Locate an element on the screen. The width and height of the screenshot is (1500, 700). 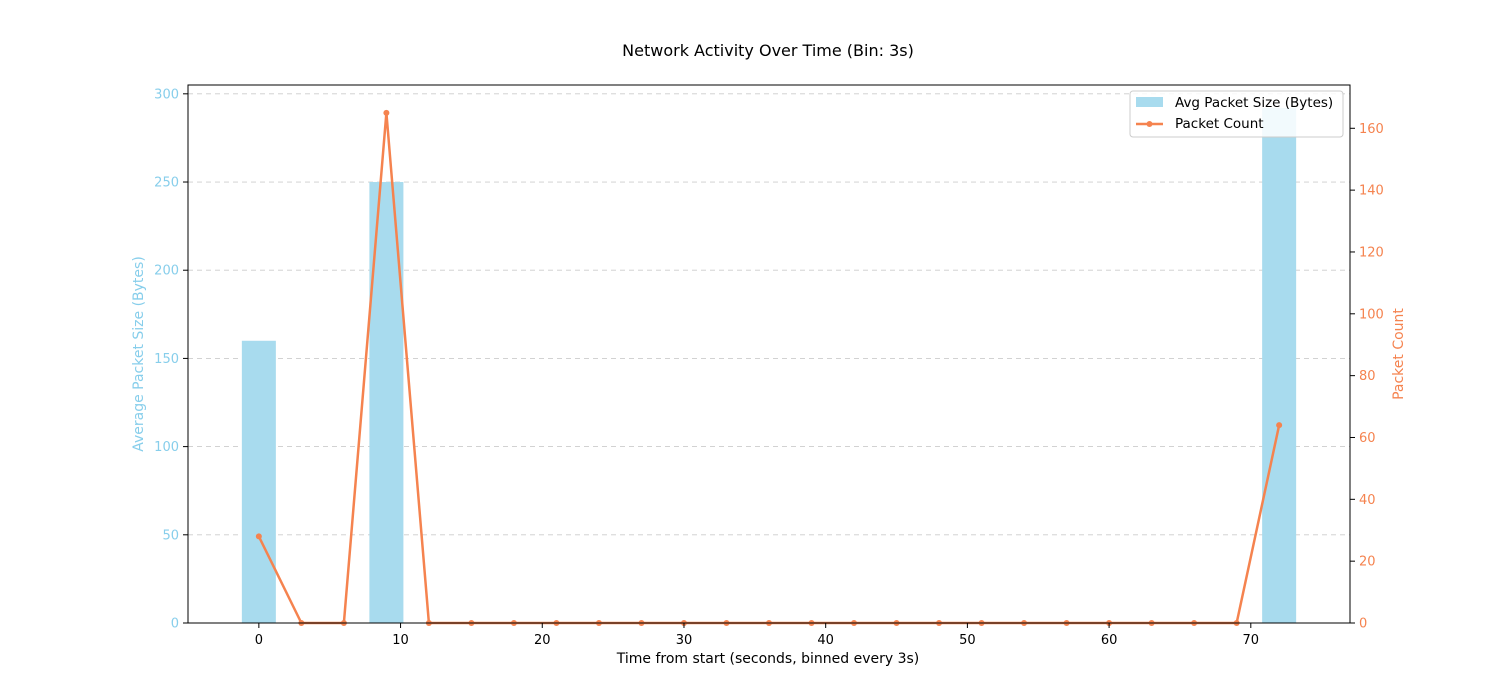
y-right-tick-label: 60 is located at coordinates (1367, 438).